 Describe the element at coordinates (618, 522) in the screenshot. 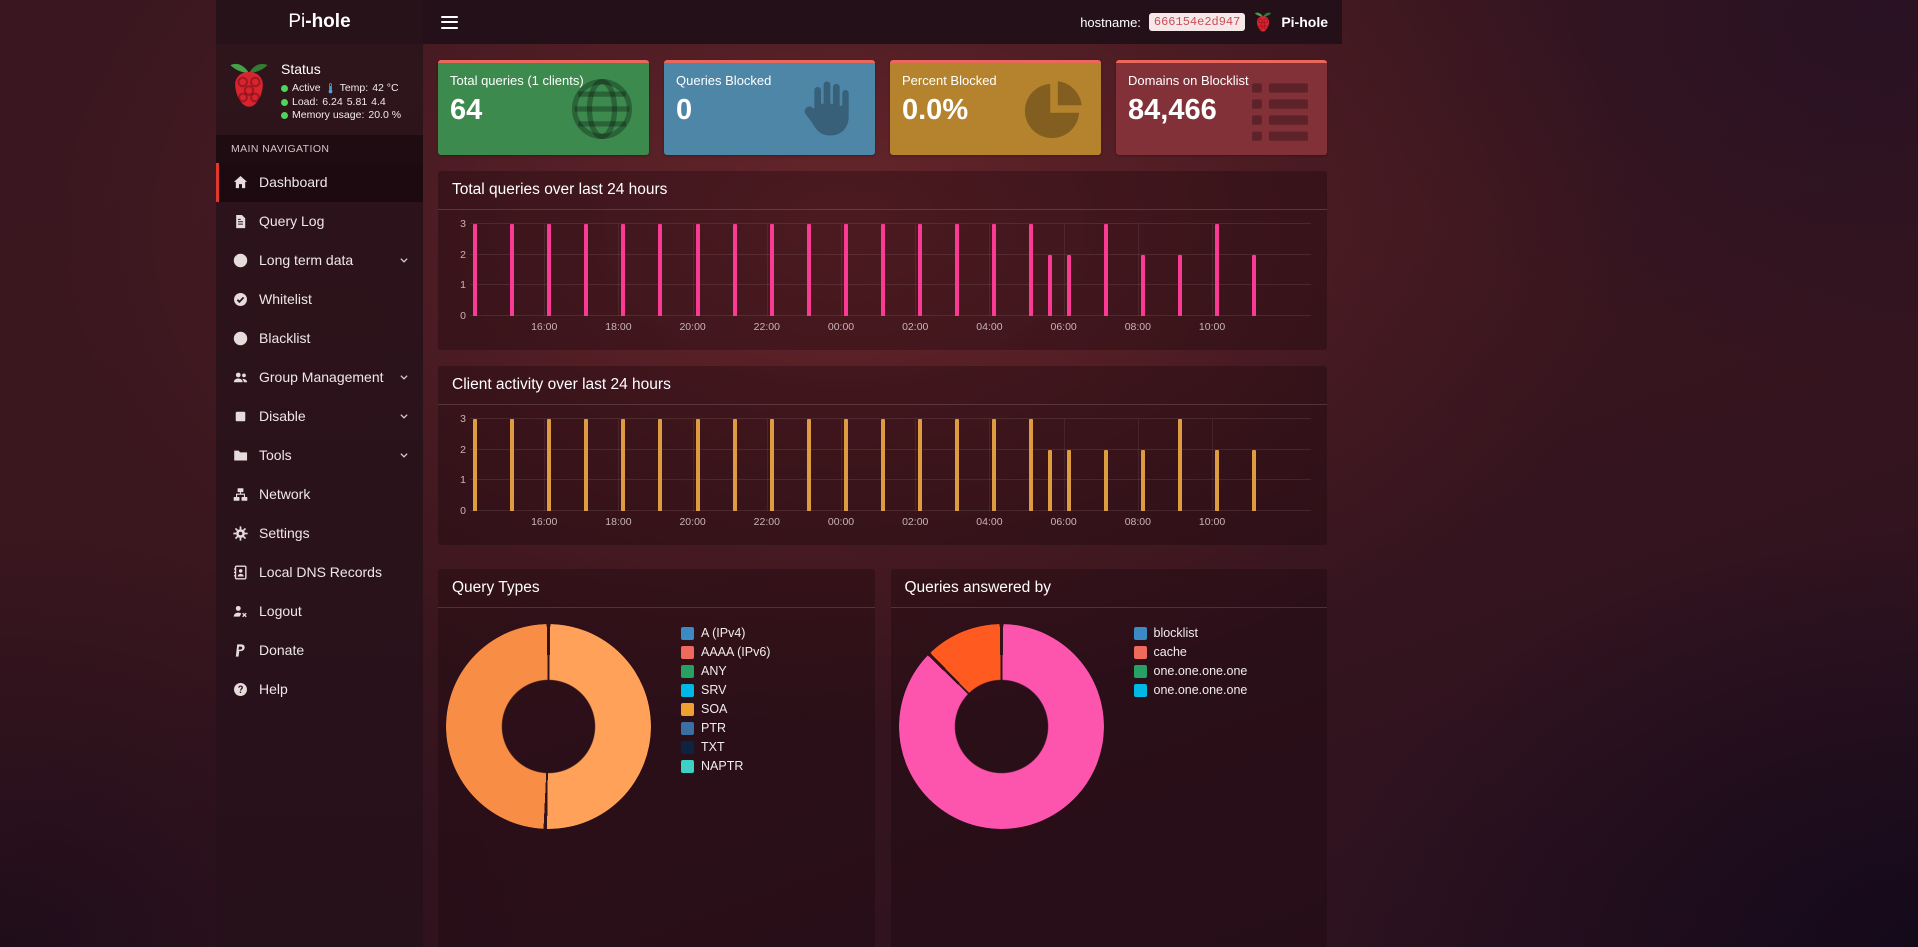

I see `x-axis-label: 18:00` at that location.